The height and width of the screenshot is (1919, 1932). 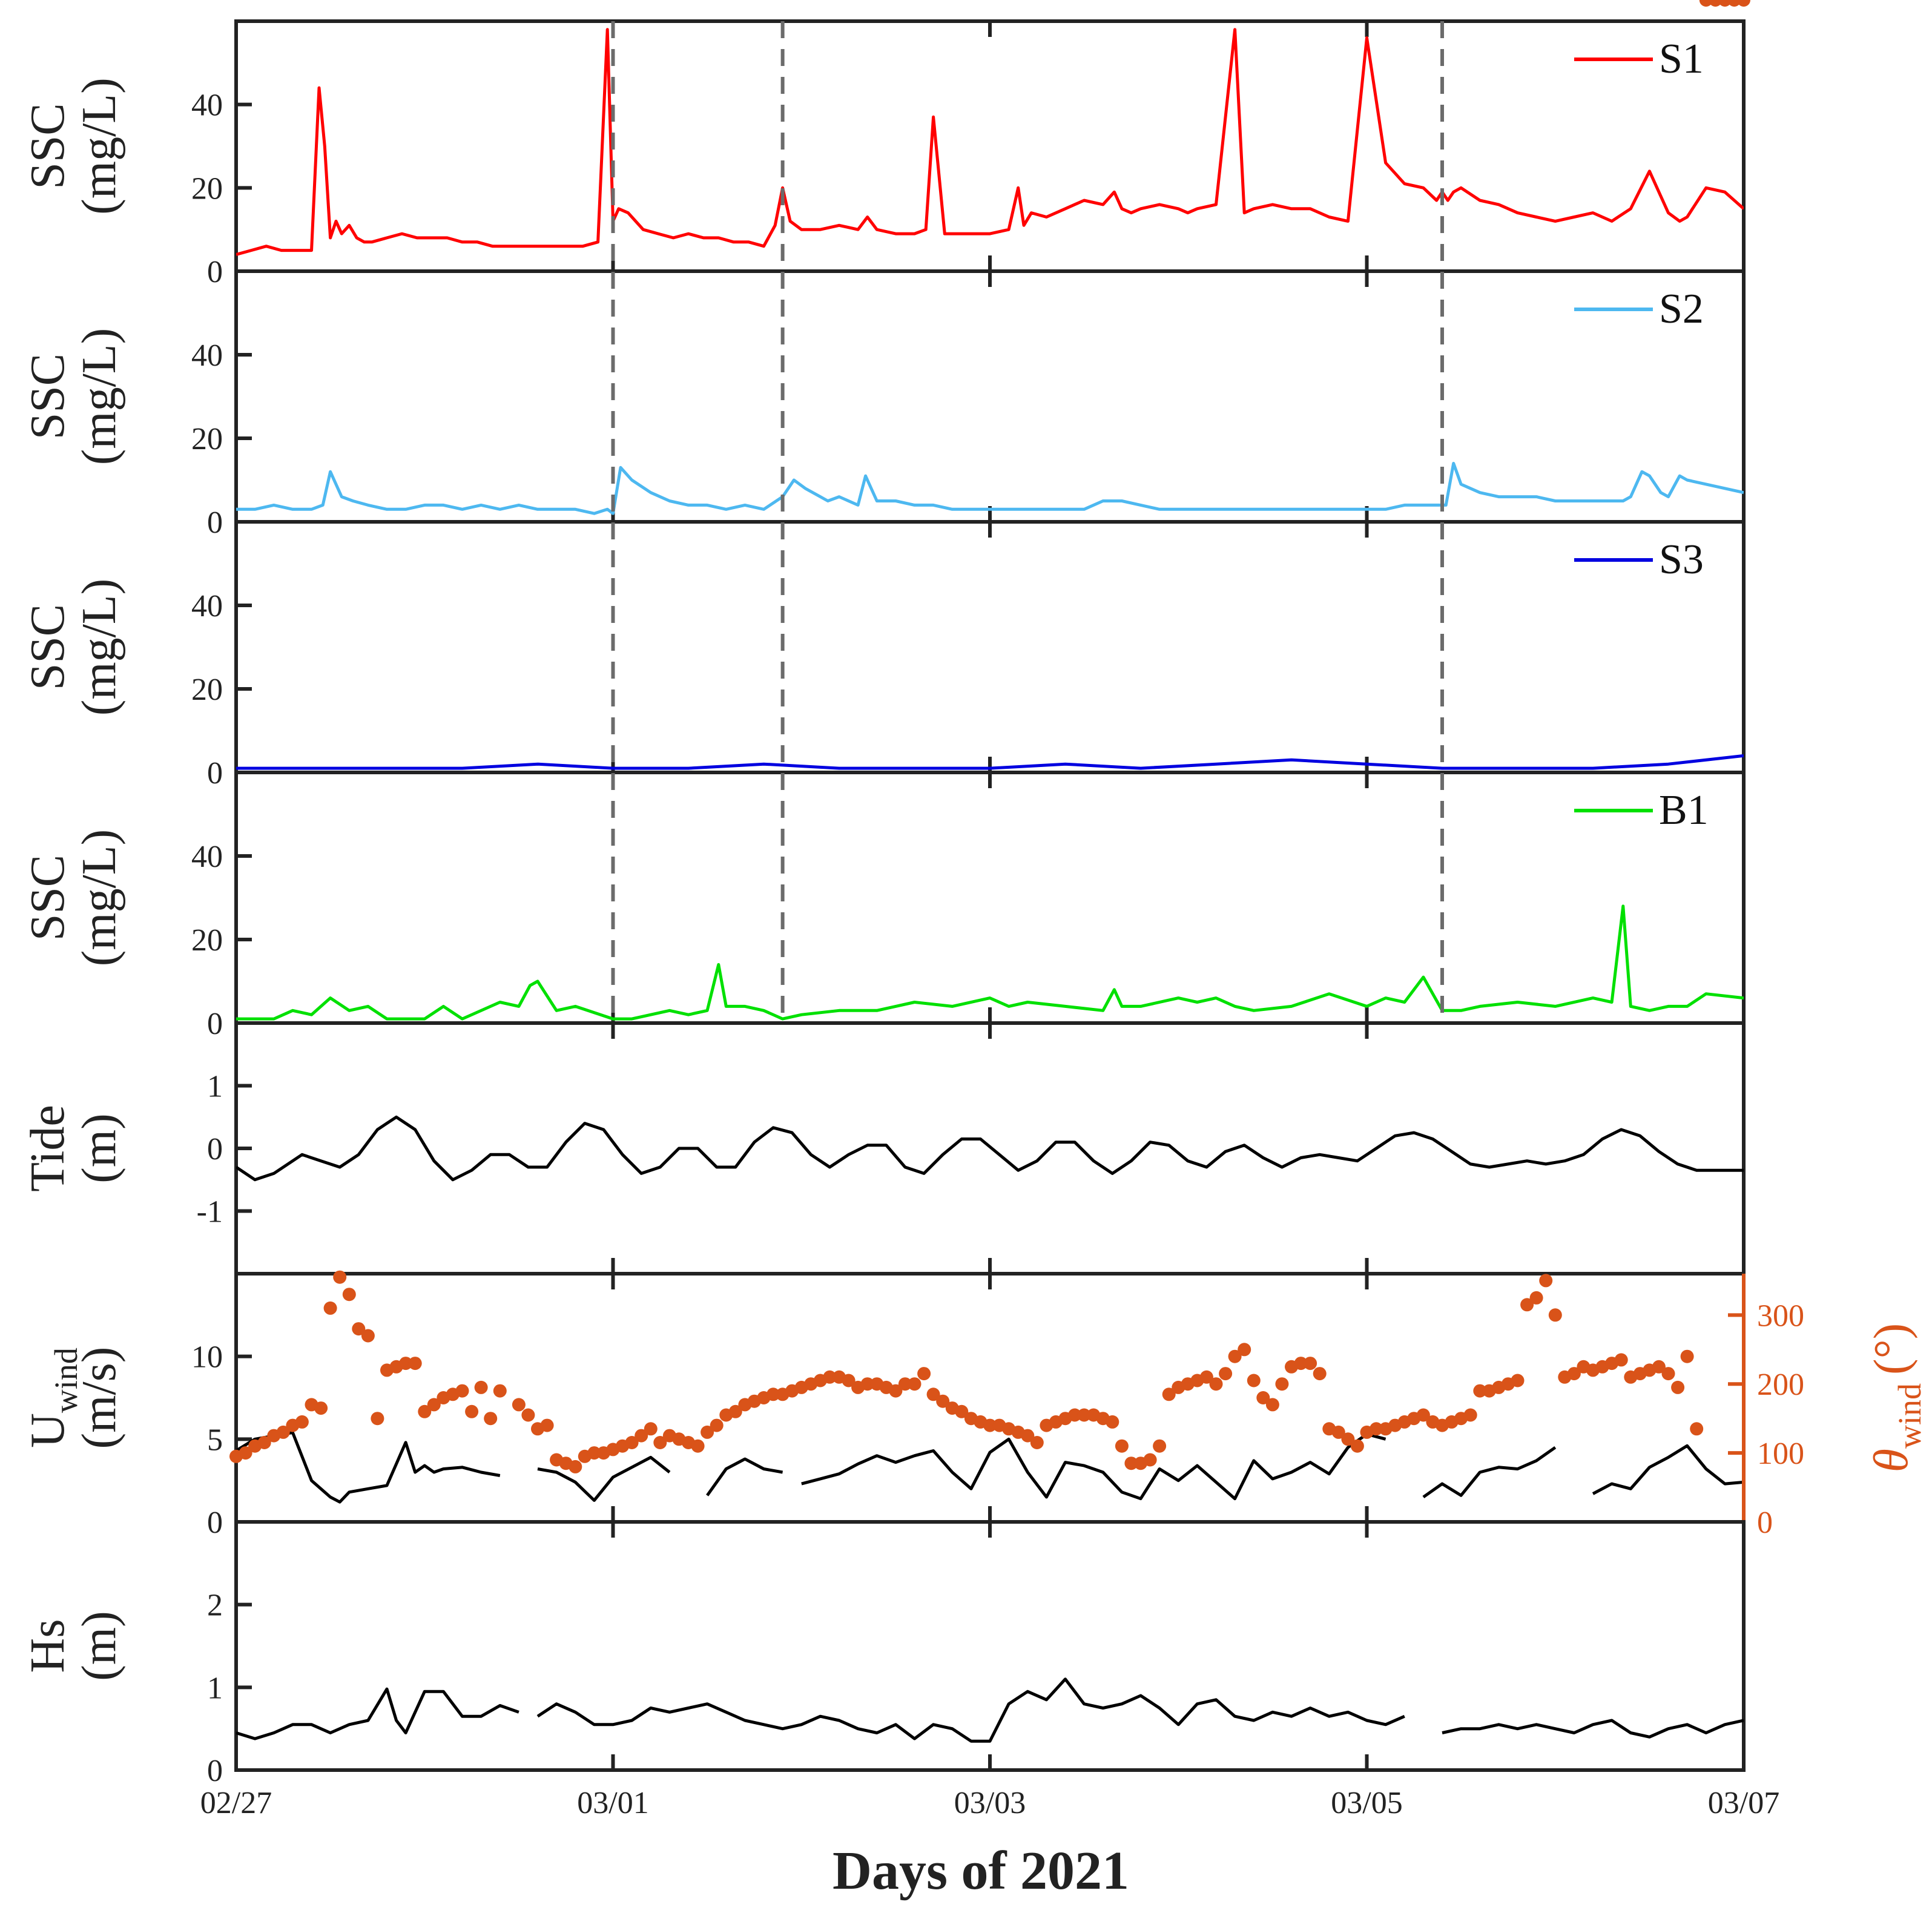 What do you see at coordinates (99, 1398) in the screenshot?
I see `y-axis-unit-wind: (m/s)` at bounding box center [99, 1398].